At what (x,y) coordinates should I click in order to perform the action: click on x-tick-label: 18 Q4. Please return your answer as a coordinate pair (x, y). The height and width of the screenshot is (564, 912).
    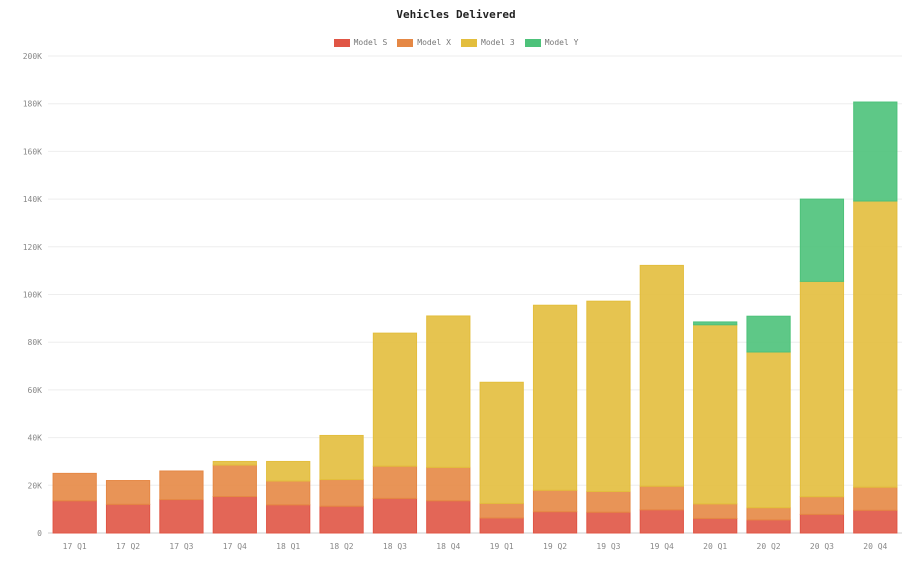
    Looking at the image, I should click on (448, 546).